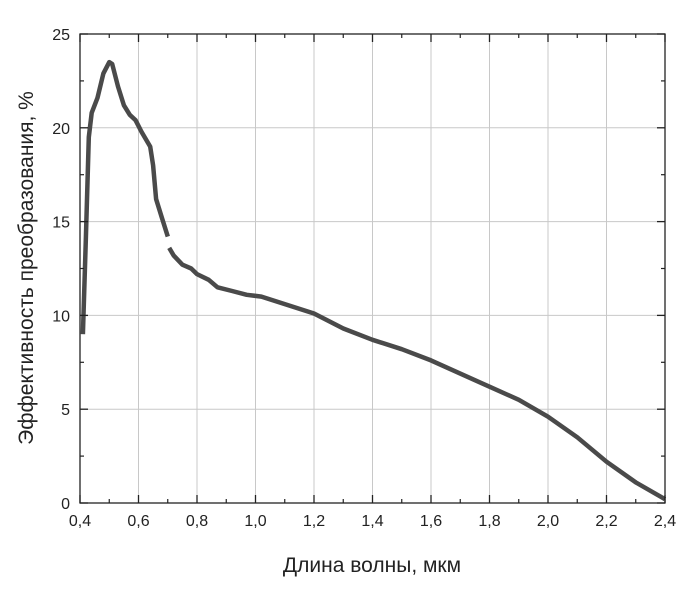  Describe the element at coordinates (61, 129) in the screenshot. I see `y-tick-label: 20` at that location.